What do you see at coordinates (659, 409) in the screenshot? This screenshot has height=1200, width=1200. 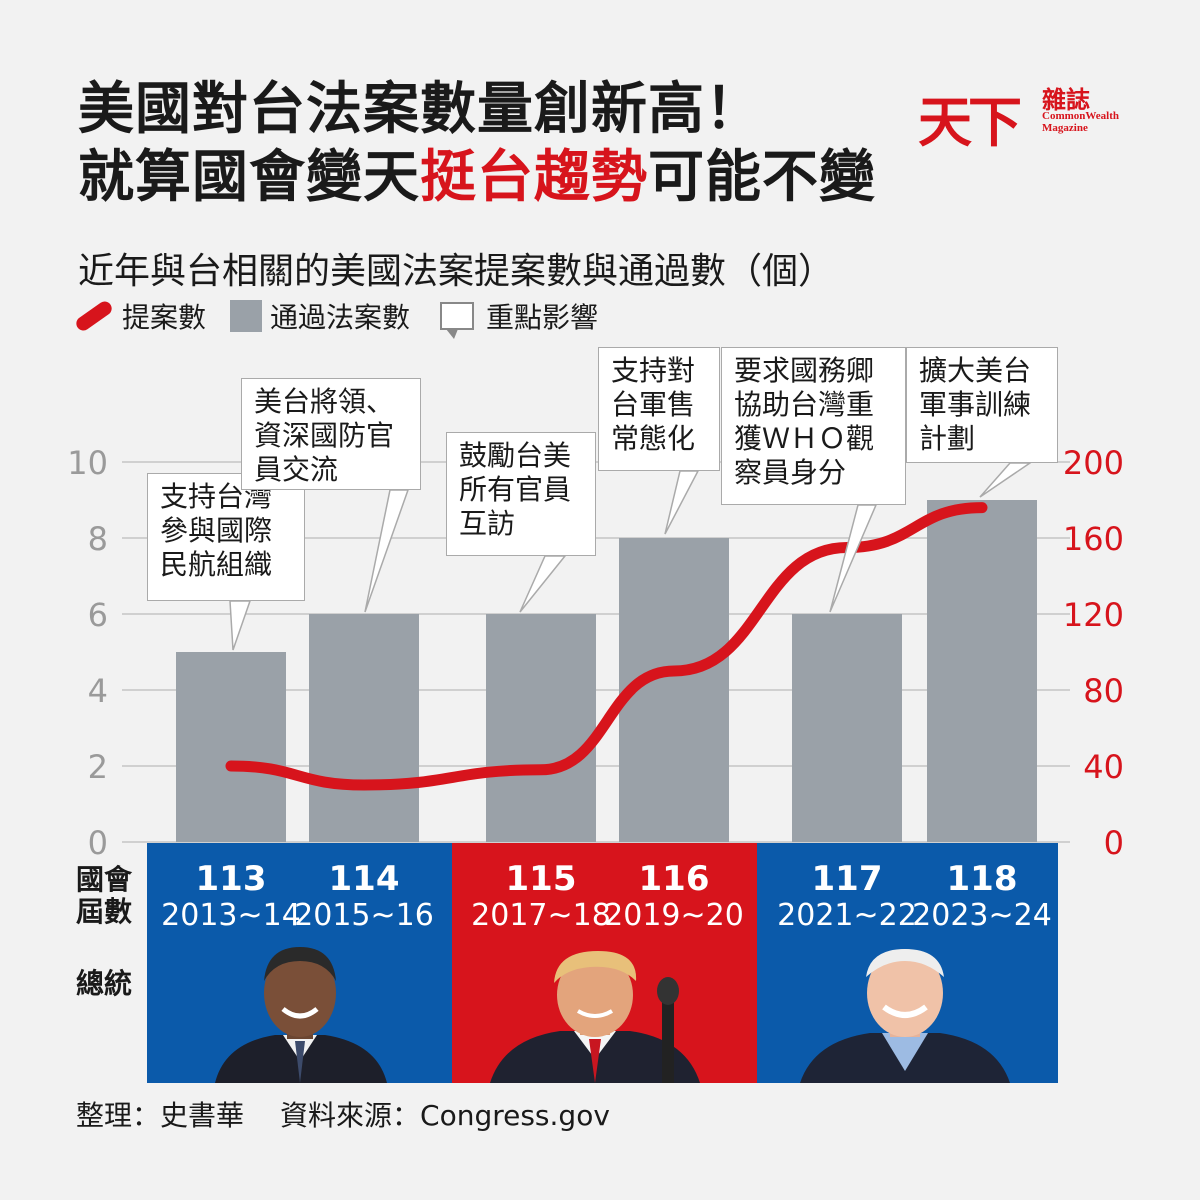 I see `callout-116: 支持對 台軍售 常態化` at bounding box center [659, 409].